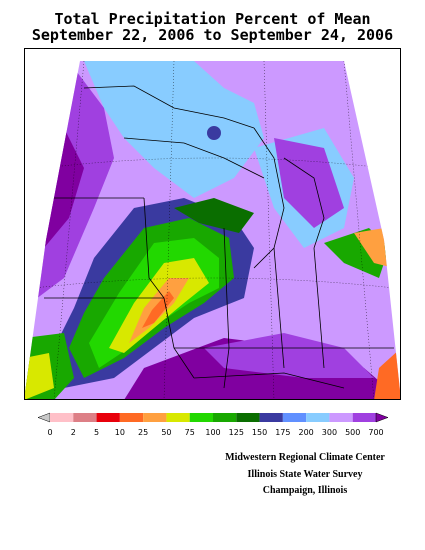 The image size is (425, 550). What do you see at coordinates (213, 424) in the screenshot?
I see `color-legend: 0 2 5 10 25 50 75 100 125 150 175 200 300 500 700` at bounding box center [213, 424].